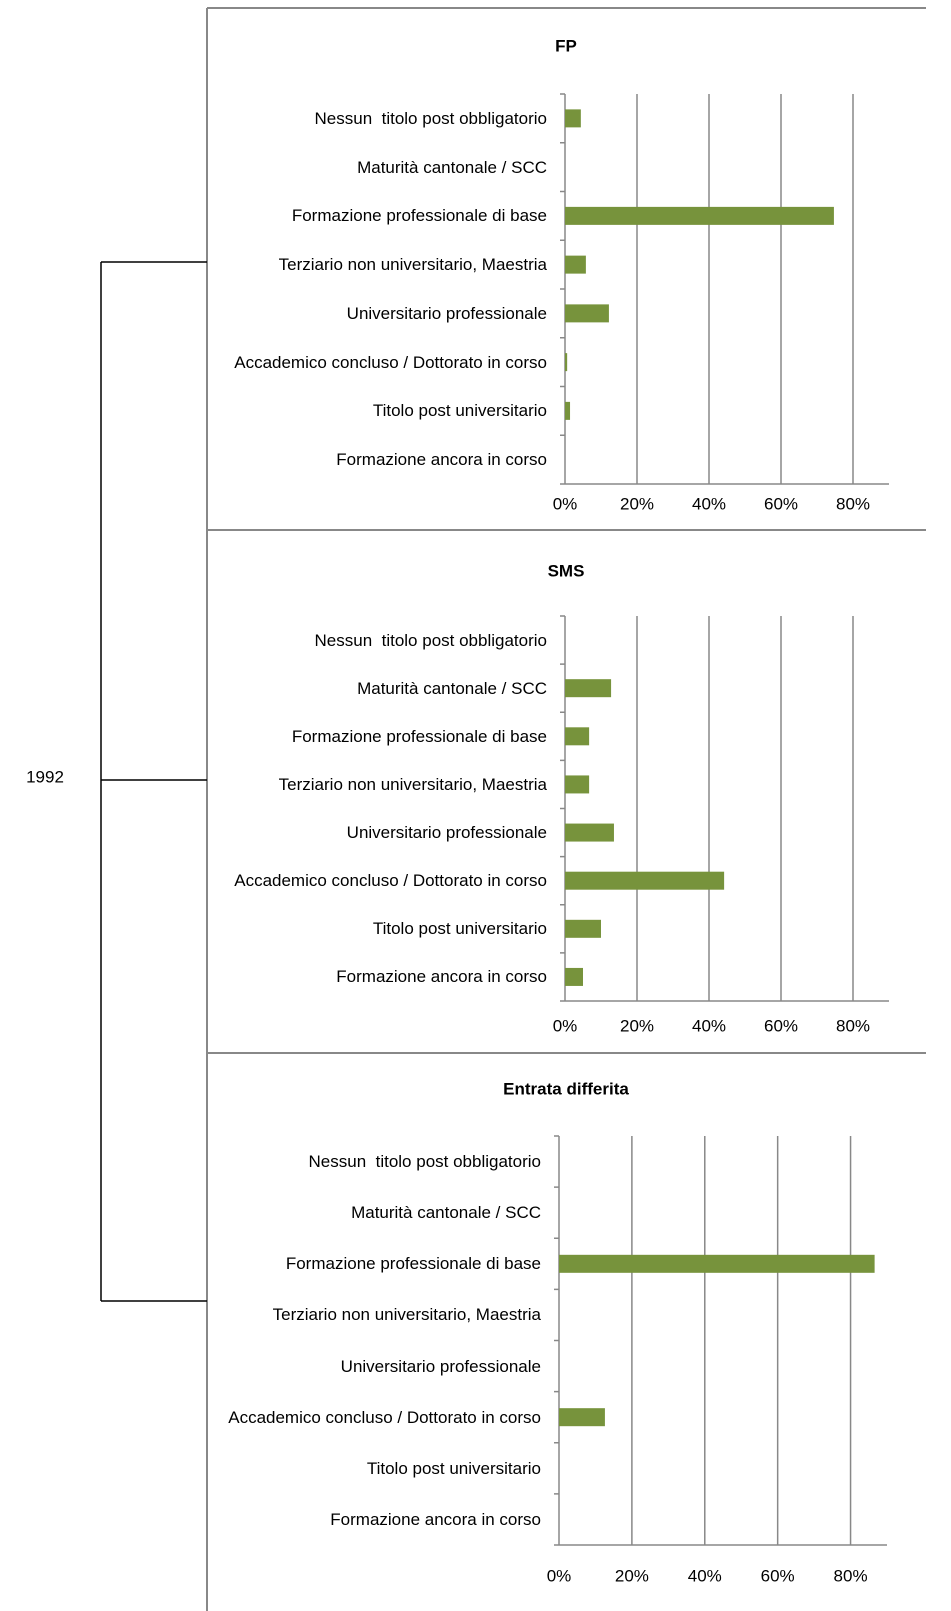 This screenshot has height=1611, width=951. Describe the element at coordinates (45, 776) in the screenshot. I see `group-label: 1992` at that location.